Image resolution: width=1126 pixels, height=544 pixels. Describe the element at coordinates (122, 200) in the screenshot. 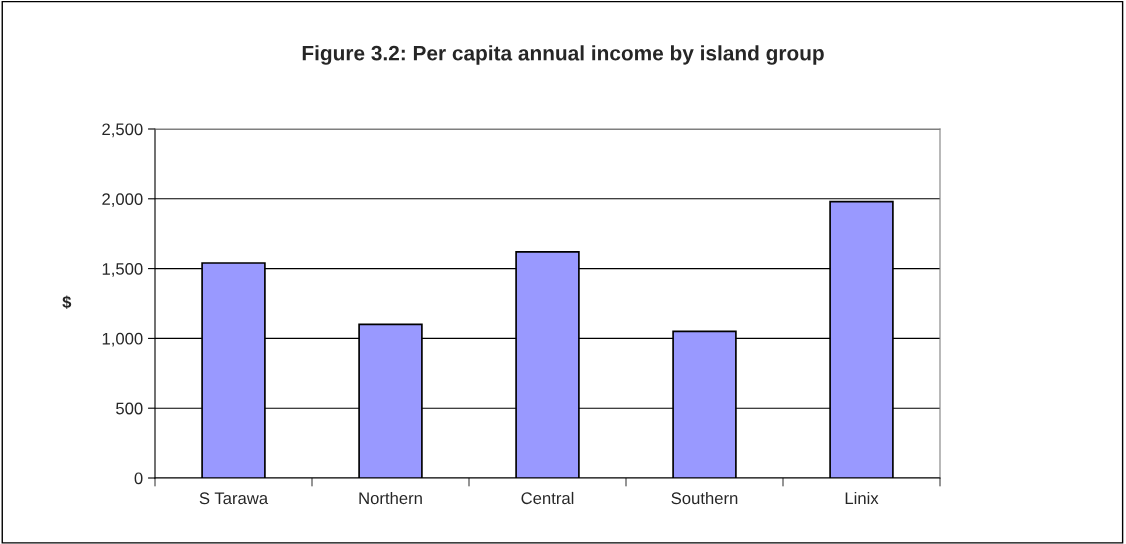

I see `y-tick-label: 2,000` at that location.